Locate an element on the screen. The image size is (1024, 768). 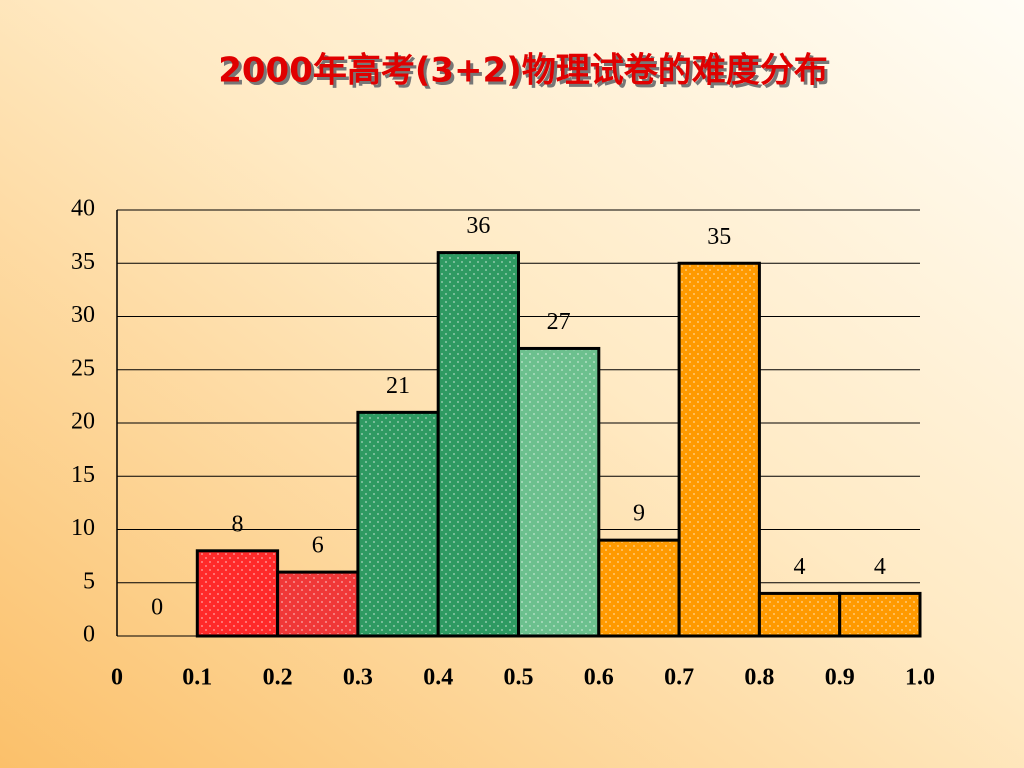
x-tick-label: 0 is located at coordinates (117, 678).